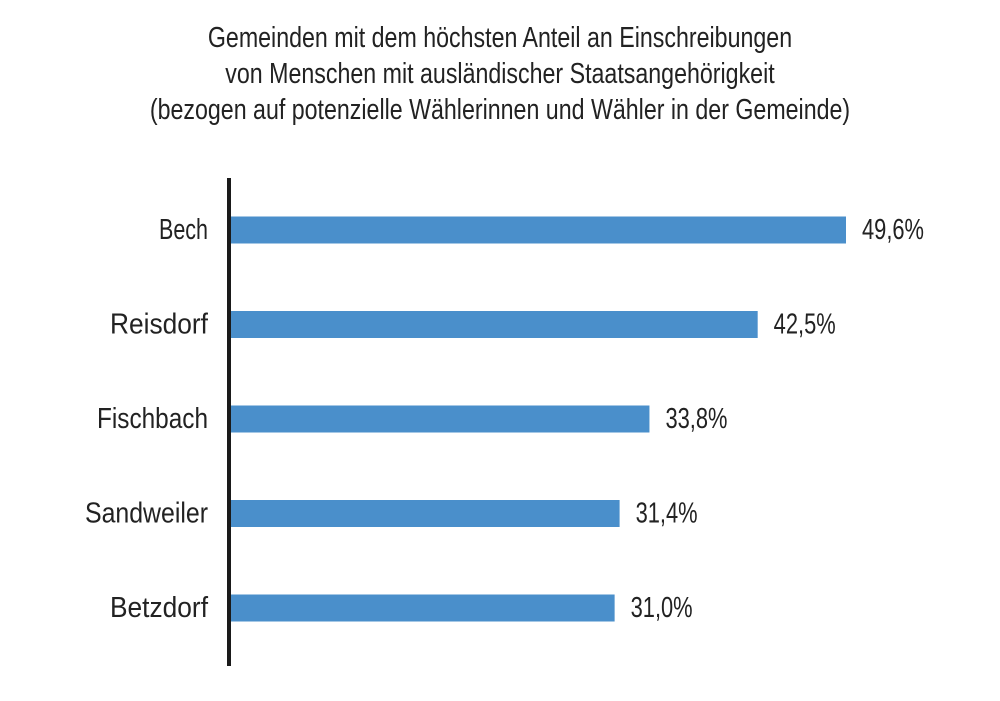  Describe the element at coordinates (146, 514) in the screenshot. I see `category-label: Sandweiler` at that location.